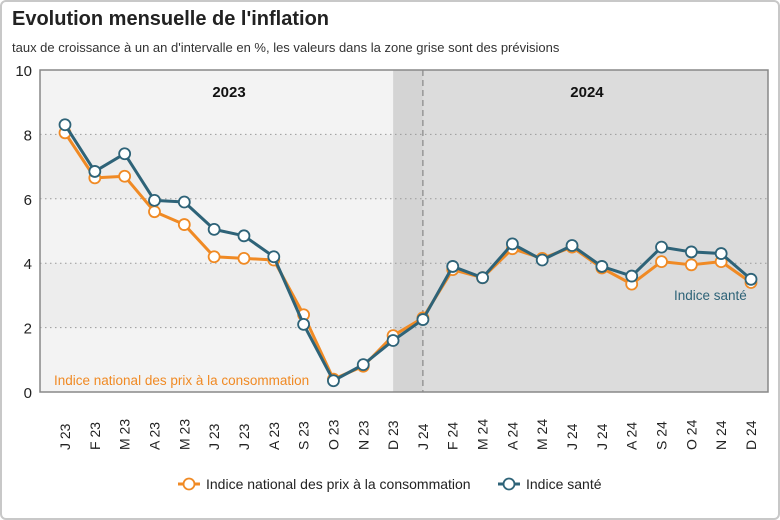 Image resolution: width=780 pixels, height=520 pixels. What do you see at coordinates (228, 92) in the screenshot?
I see `year-label: 2023` at bounding box center [228, 92].